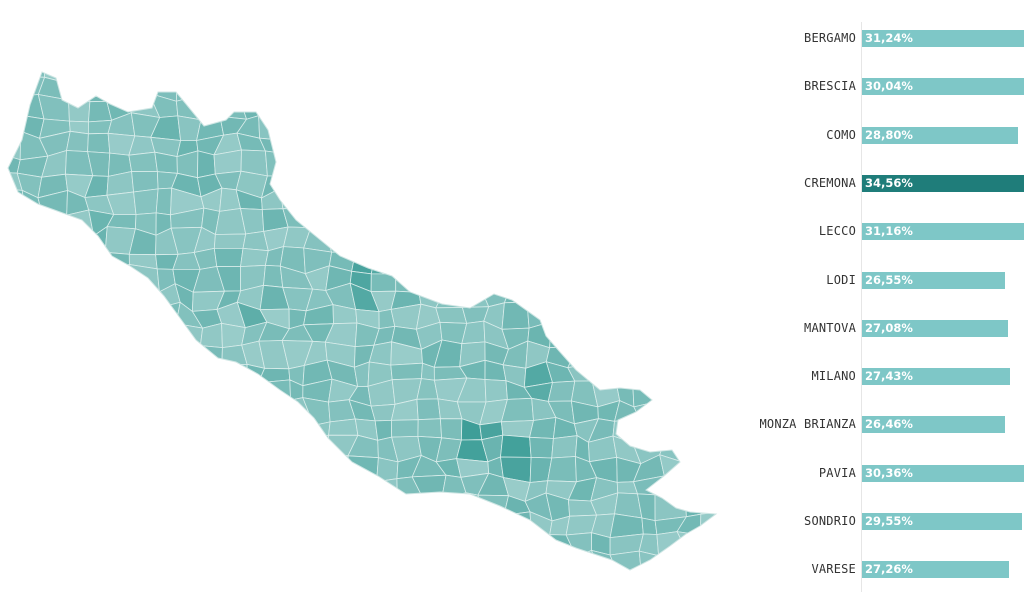  I want to click on bar-row-bergamo: BERGAMO 31,24%, so click(892, 38).